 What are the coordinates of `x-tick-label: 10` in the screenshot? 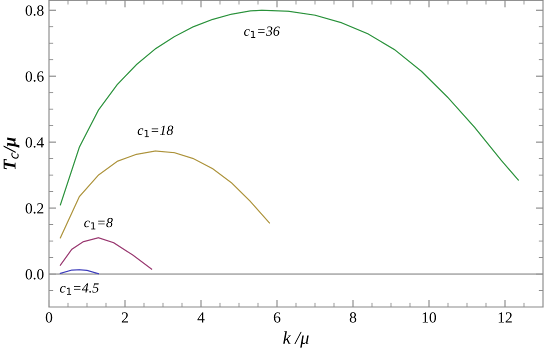 It's located at (429, 317).